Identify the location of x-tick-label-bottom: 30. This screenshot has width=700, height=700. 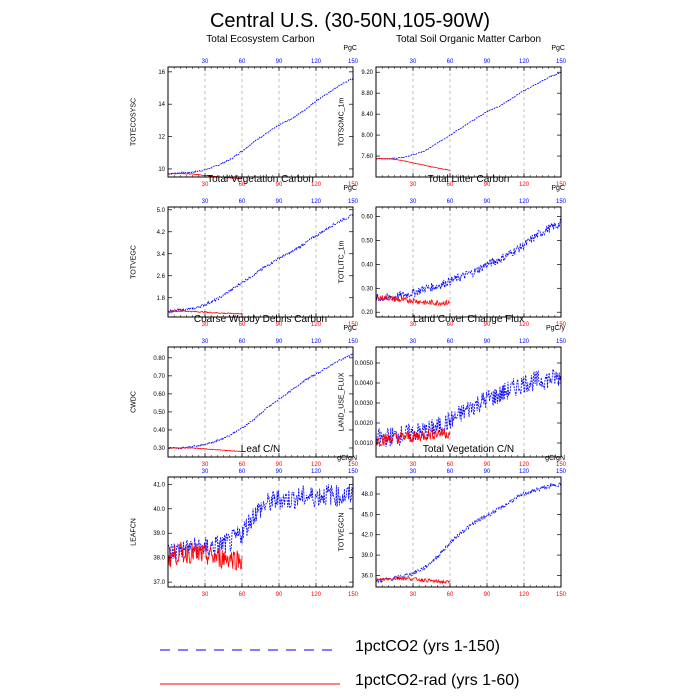
(205, 185).